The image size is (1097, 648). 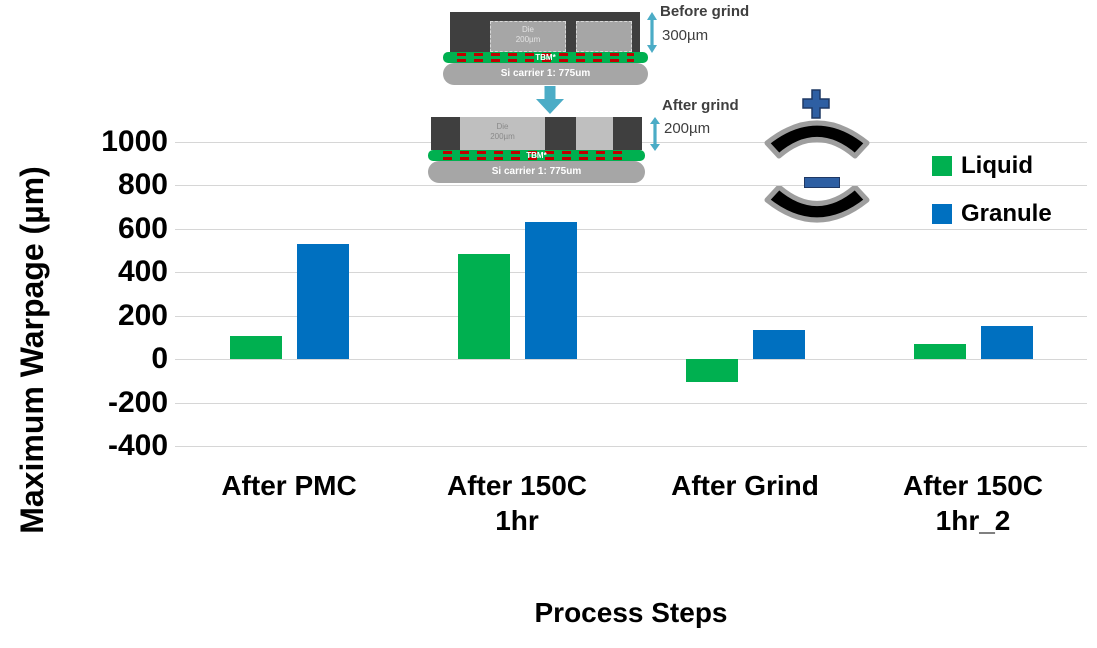 What do you see at coordinates (687, 128) in the screenshot?
I see `after-grind-thickness: 200µm` at bounding box center [687, 128].